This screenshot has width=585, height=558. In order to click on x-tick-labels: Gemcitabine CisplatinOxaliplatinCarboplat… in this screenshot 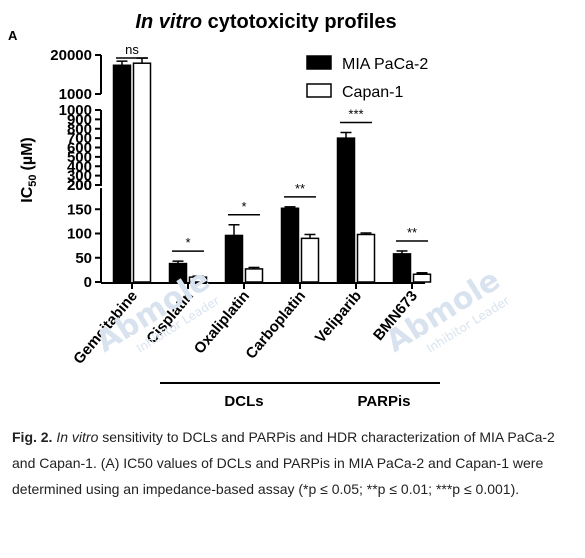, I will do `click(245, 325)`.